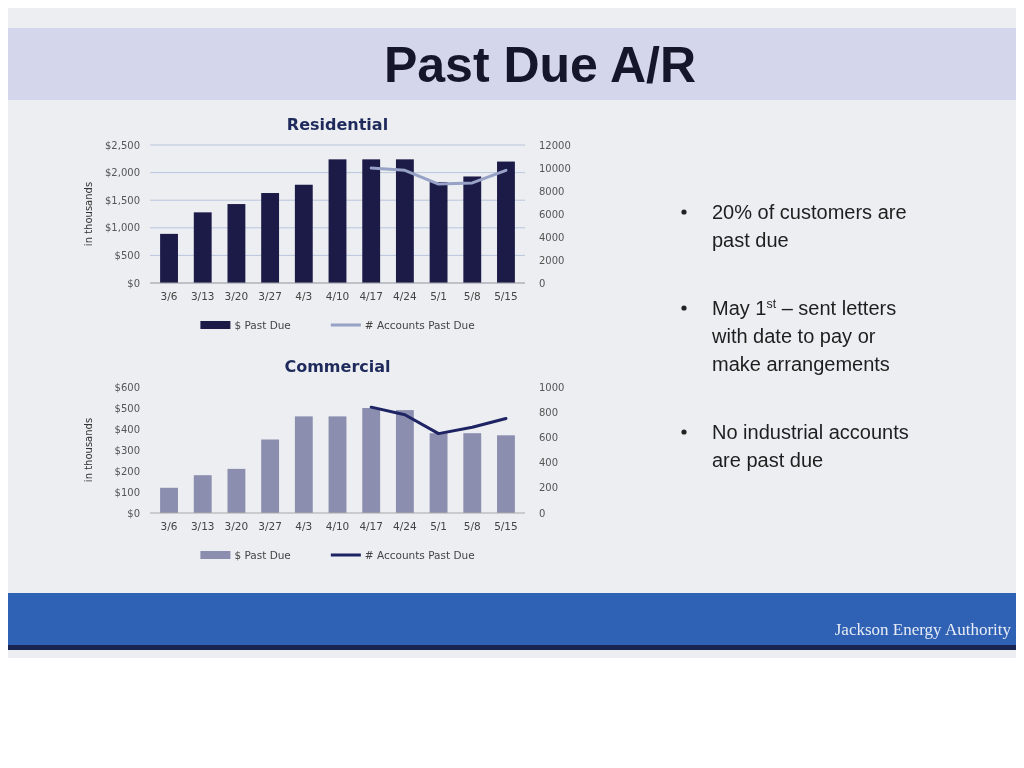 The image size is (1024, 768). What do you see at coordinates (555, 168) in the screenshot?
I see `y2-tick-label: 10000` at bounding box center [555, 168].